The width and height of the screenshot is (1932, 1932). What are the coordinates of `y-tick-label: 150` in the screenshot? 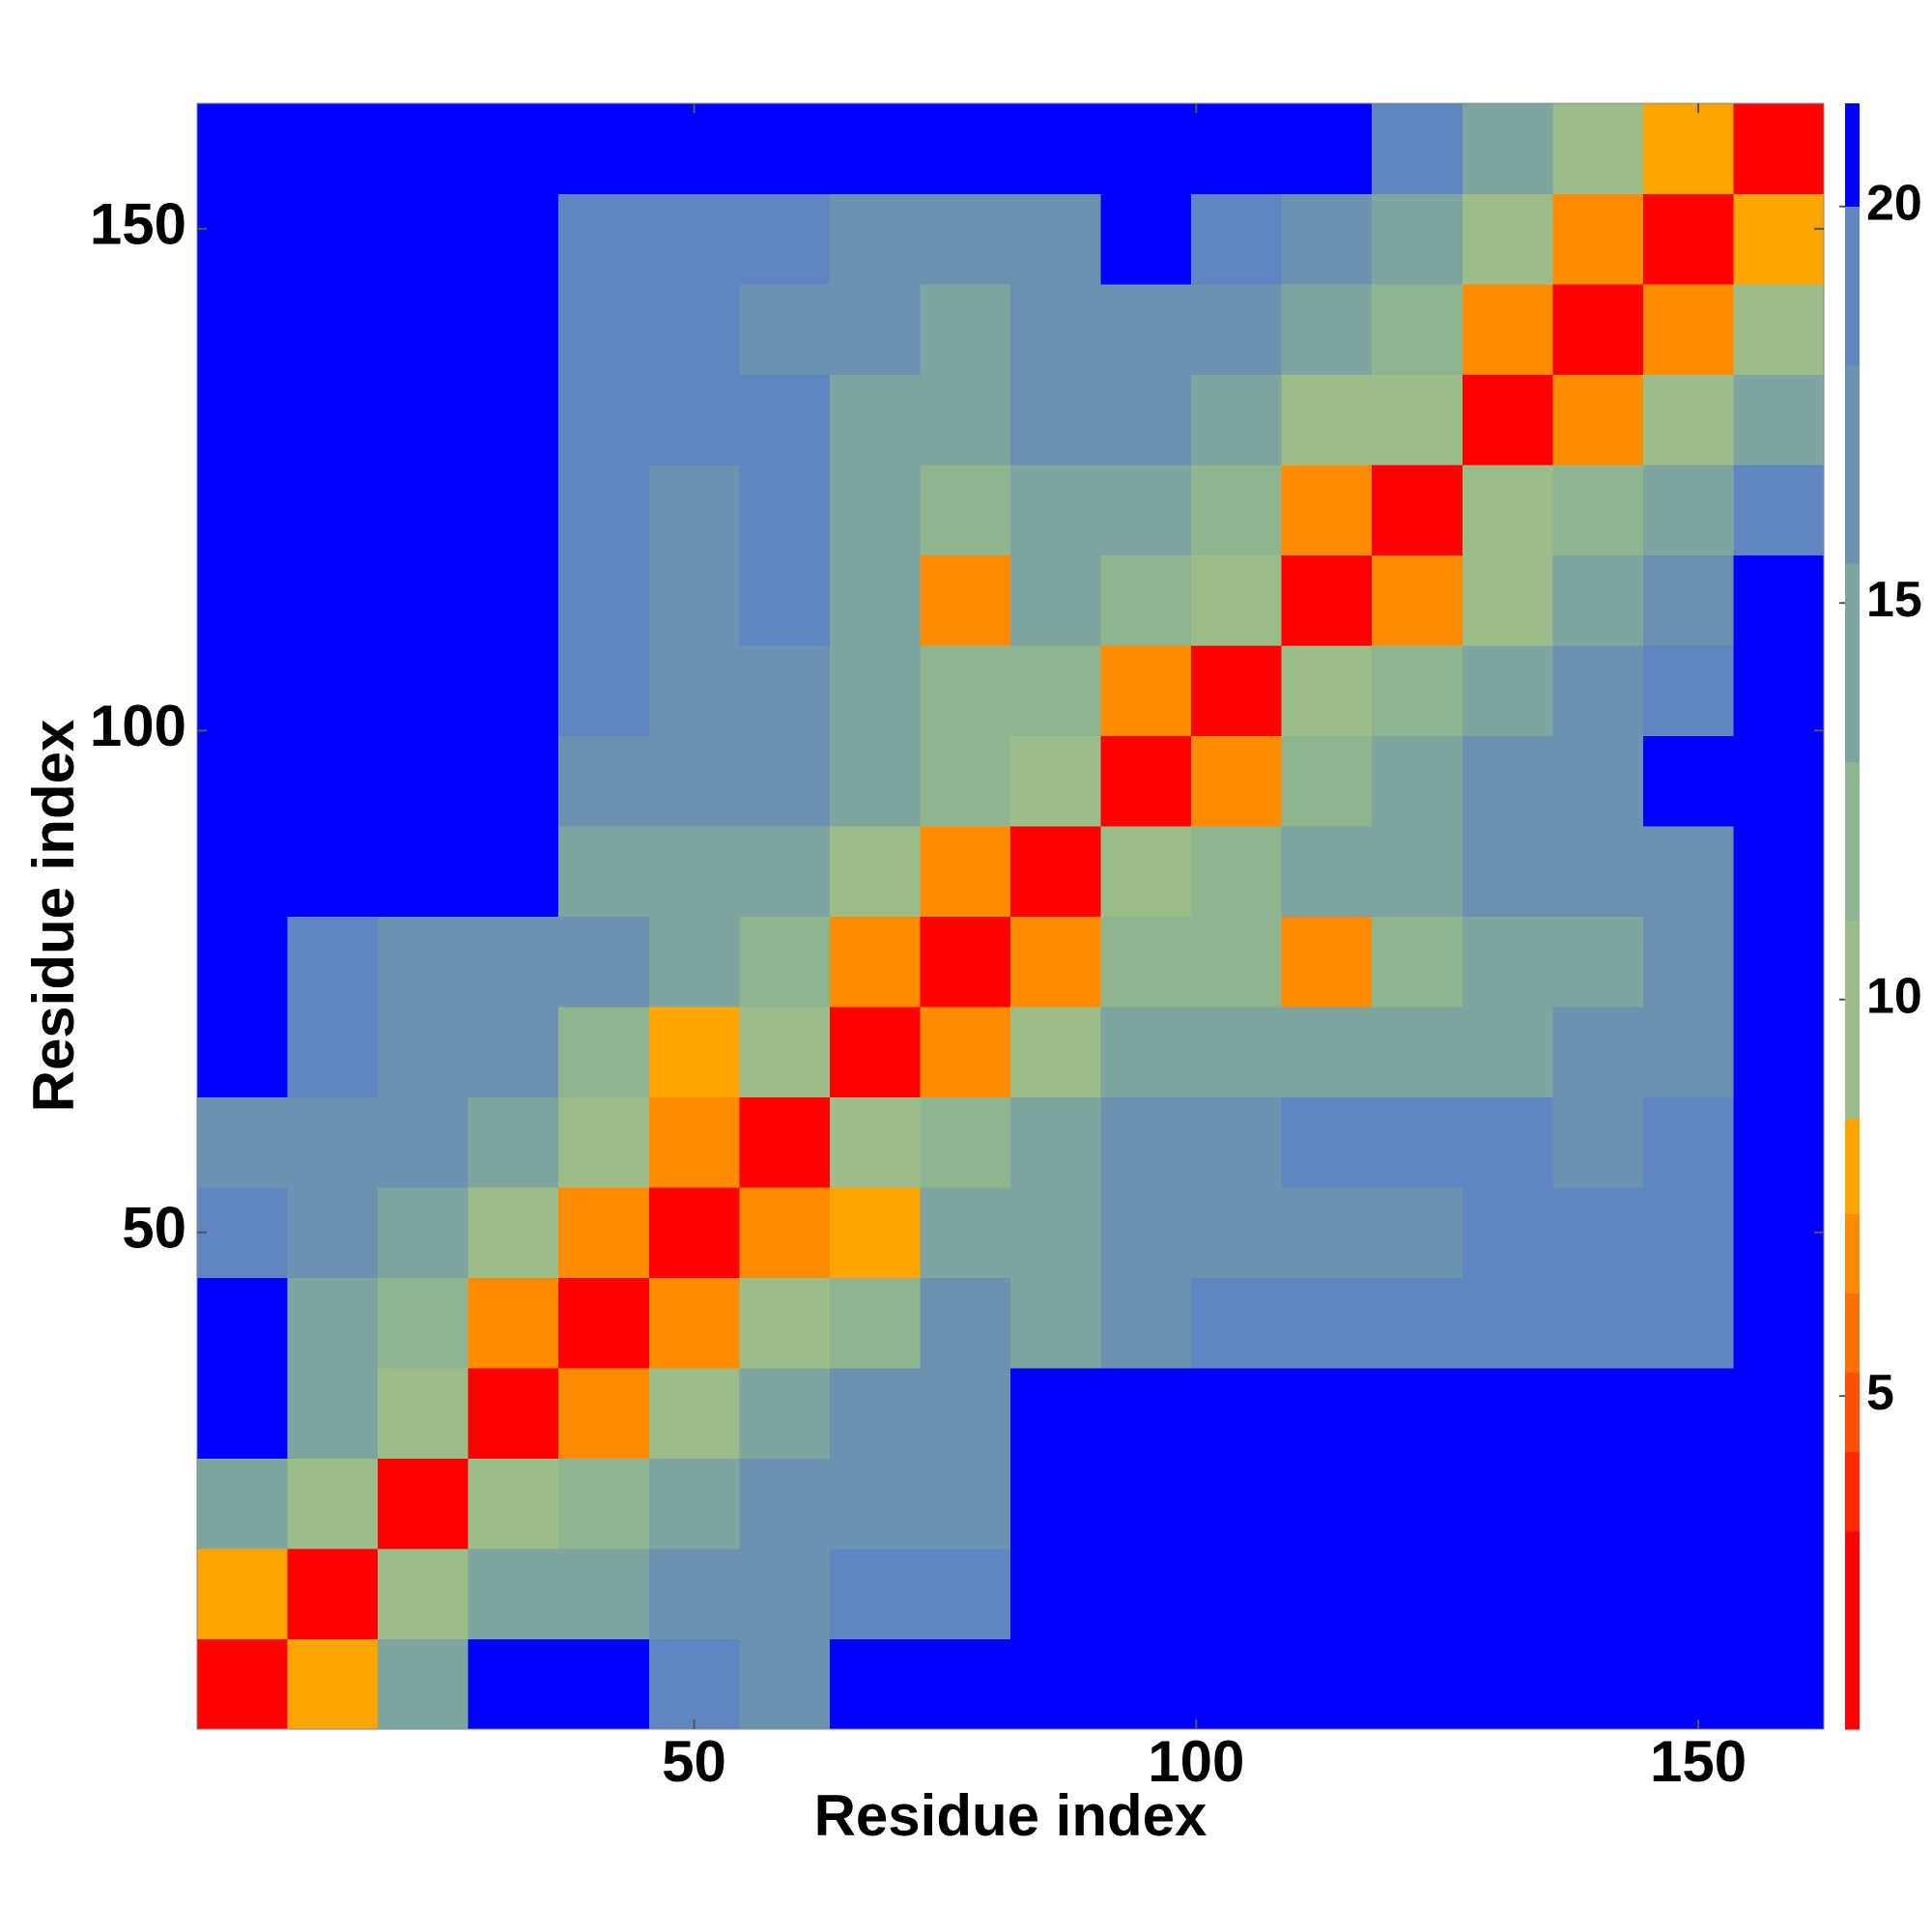 It's located at (138, 224).